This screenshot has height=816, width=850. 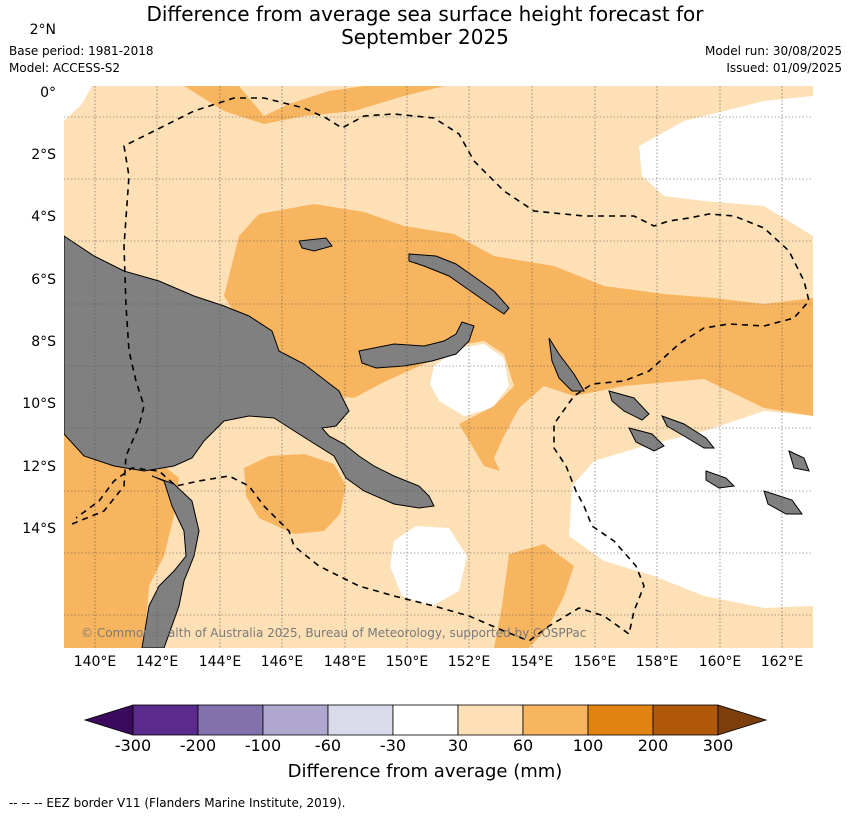 I want to click on meta-left: Base period: 1981-2018 Model: ACCESS-S2, so click(x=81, y=60).